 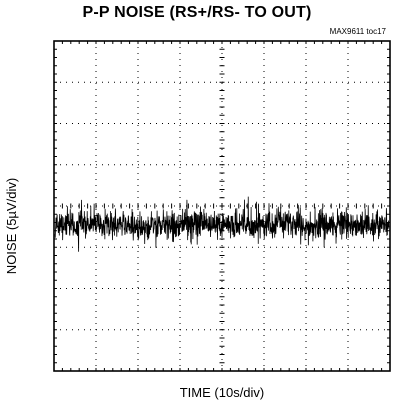 I want to click on x-axis-label: TIME (10s/div), so click(x=222, y=392).